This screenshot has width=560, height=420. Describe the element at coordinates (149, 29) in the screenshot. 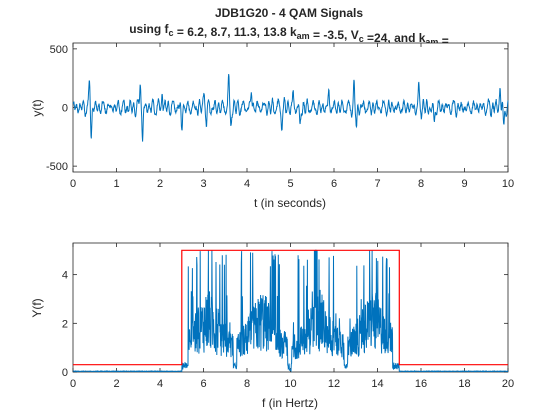

I see `title-text-run: using f` at that location.